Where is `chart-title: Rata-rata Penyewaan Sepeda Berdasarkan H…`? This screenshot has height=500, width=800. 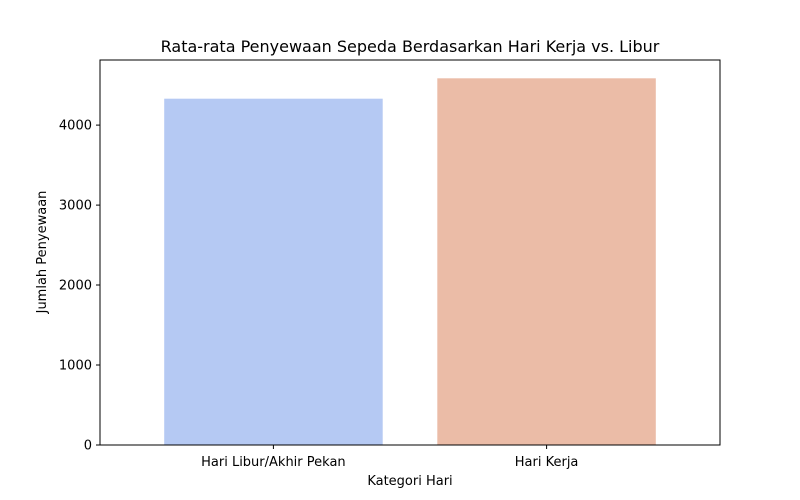 chart-title: Rata-rata Penyewaan Sepeda Berdasarkan H… is located at coordinates (410, 46).